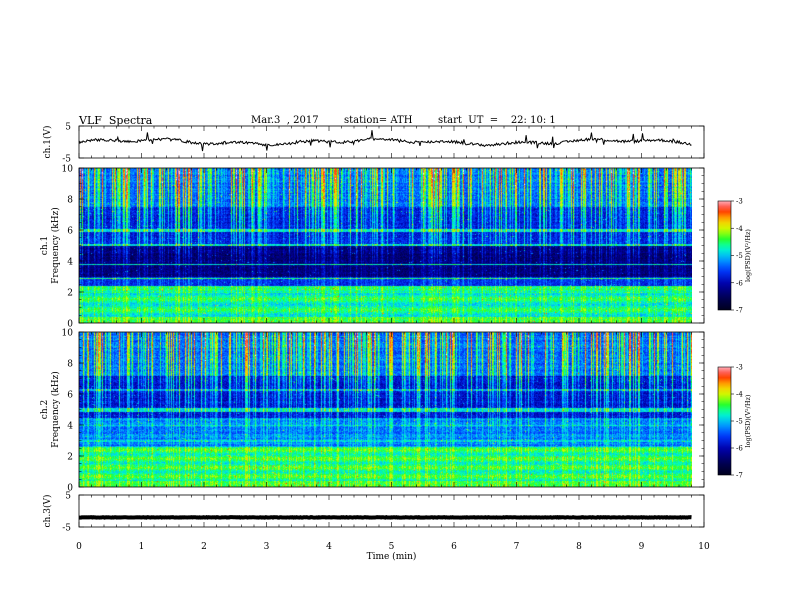 The width and height of the screenshot is (792, 612). What do you see at coordinates (517, 547) in the screenshot?
I see `x-tick-label: 7` at bounding box center [517, 547].